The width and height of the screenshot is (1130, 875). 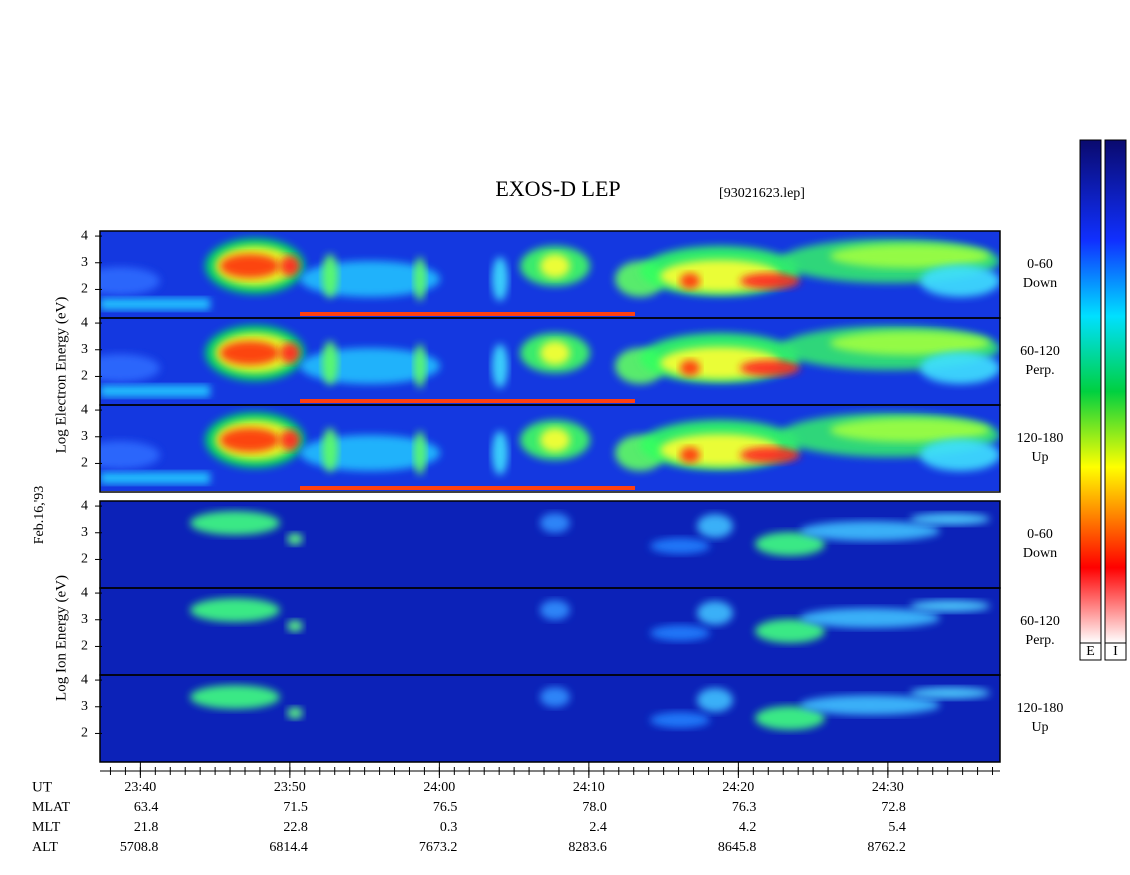 What do you see at coordinates (61, 375) in the screenshot?
I see `y-axis-label: Log Electron Energy (eV)` at bounding box center [61, 375].